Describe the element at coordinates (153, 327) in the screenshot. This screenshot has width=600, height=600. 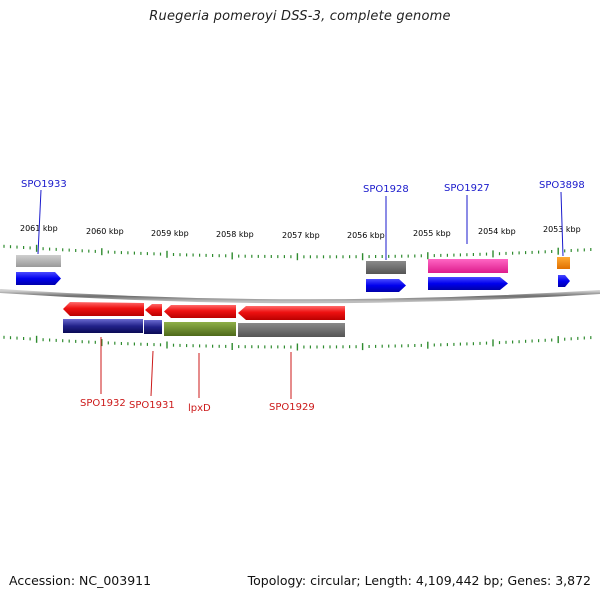
I see `gene-bar-spo1931` at that location.